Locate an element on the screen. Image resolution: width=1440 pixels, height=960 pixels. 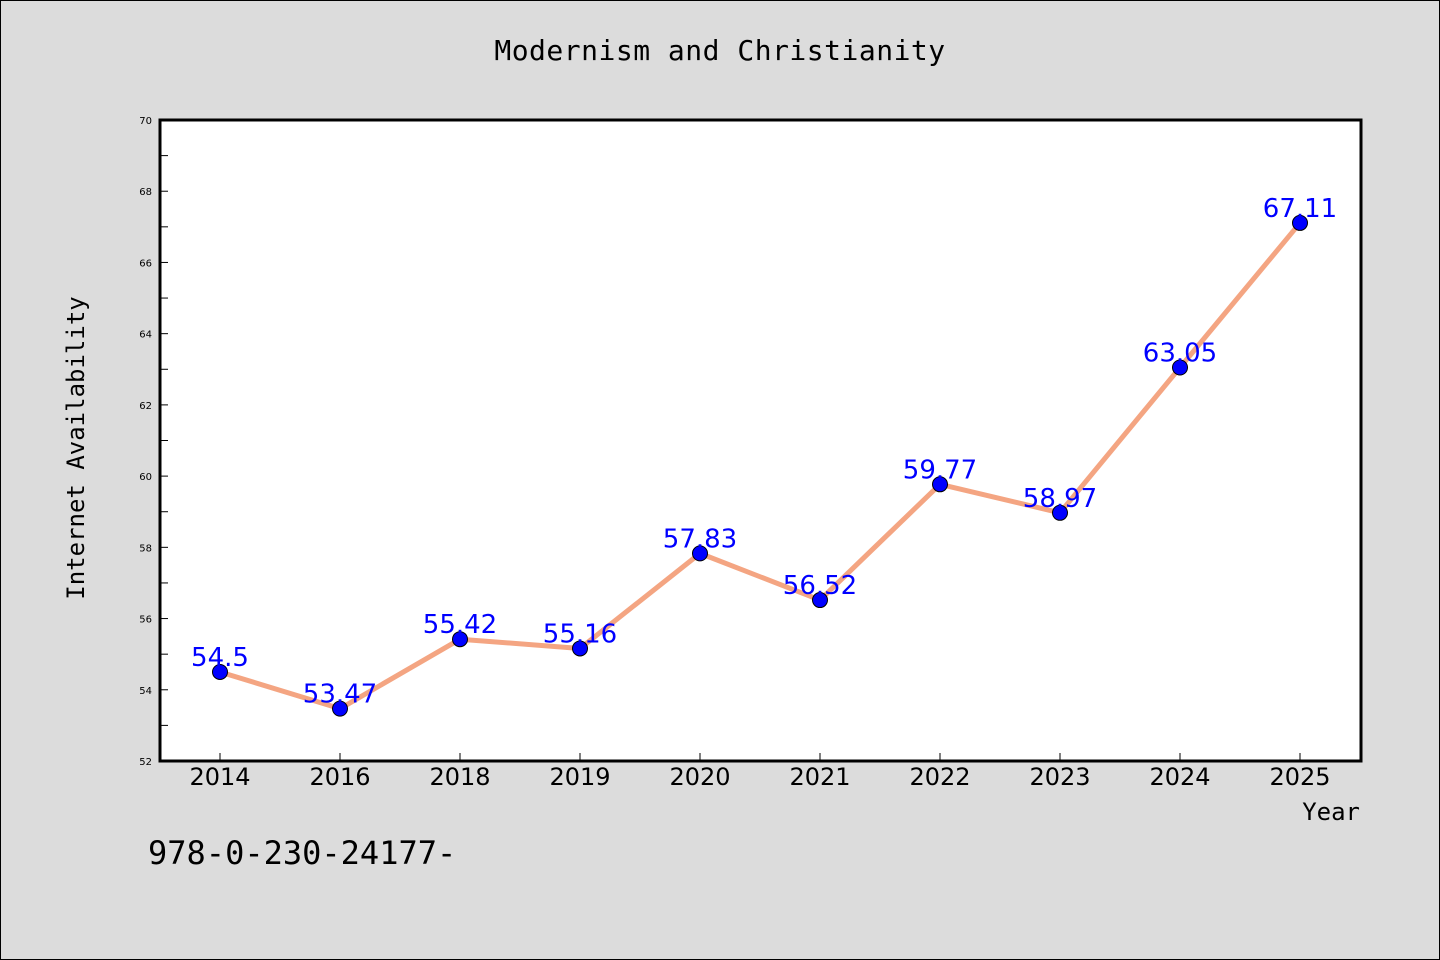
y-axis-label: Internet Availability is located at coordinates (76, 447).